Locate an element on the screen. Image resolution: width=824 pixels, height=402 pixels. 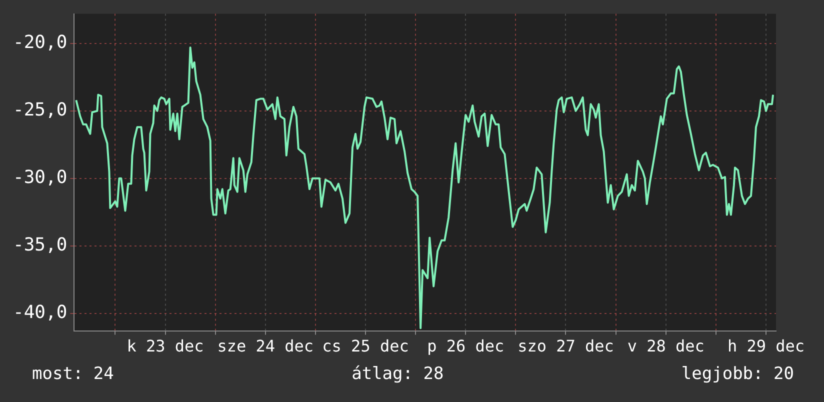
y-tick-label: -35,0 is located at coordinates (40, 245).